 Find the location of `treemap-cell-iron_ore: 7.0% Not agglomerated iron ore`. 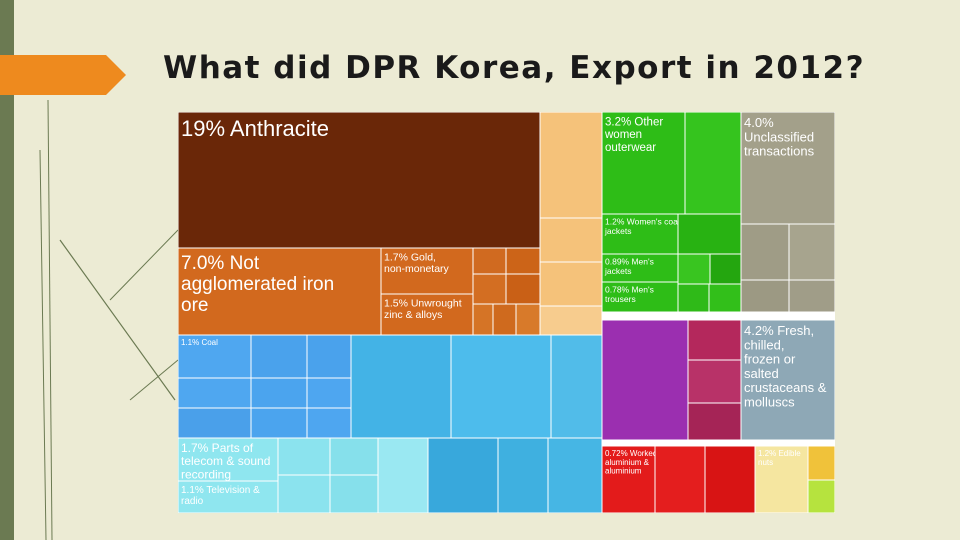

treemap-cell-iron_ore: 7.0% Not agglomerated iron ore is located at coordinates (279, 291).